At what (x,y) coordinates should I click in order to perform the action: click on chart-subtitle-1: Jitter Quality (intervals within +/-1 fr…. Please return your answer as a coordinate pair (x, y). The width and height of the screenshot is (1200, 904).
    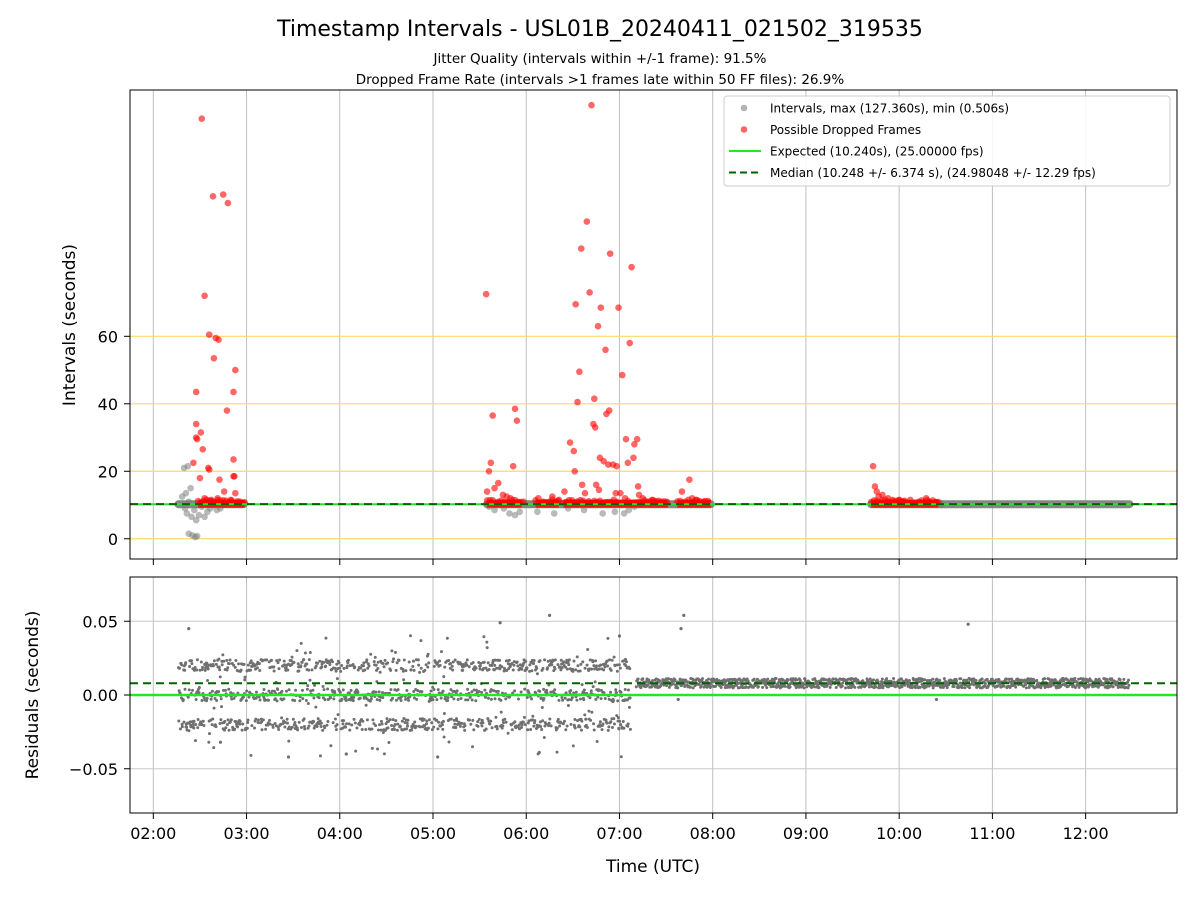
    Looking at the image, I should click on (600, 59).